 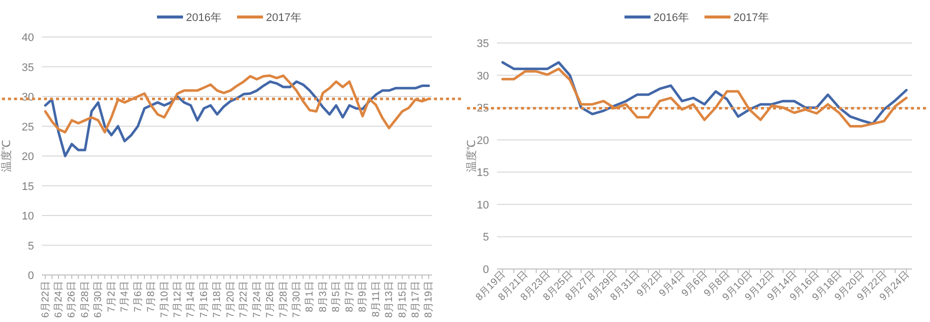 I want to click on x-tick-label: 8月19日, so click(x=429, y=299).